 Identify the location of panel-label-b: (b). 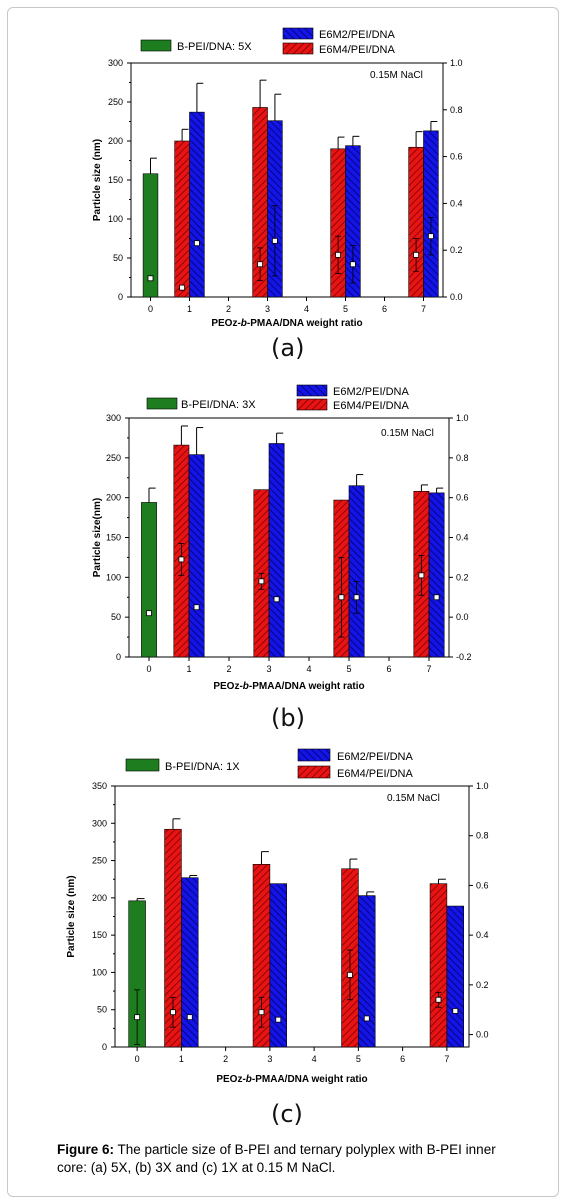
(288, 718).